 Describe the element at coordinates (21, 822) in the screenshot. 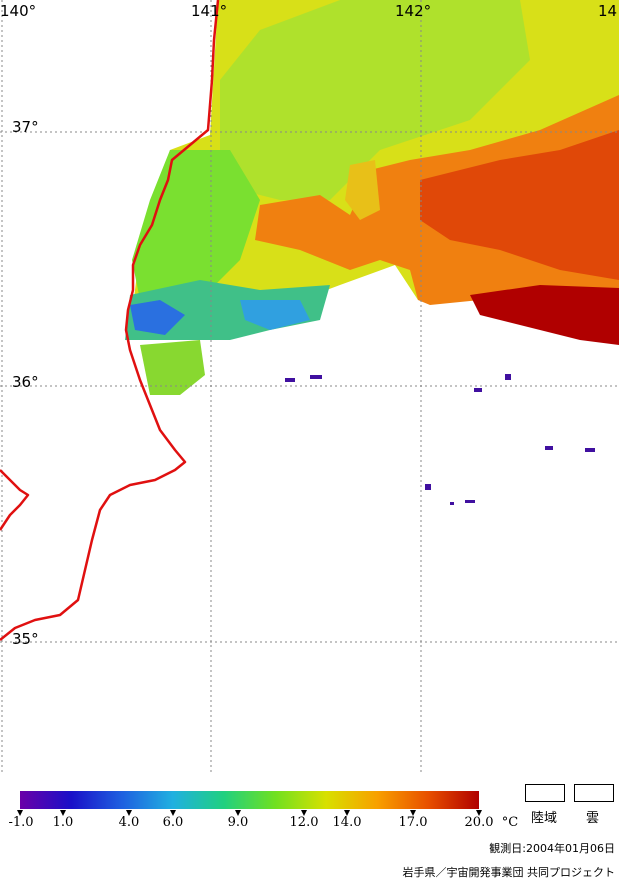

I see `cb-tick-label: -1.0` at that location.